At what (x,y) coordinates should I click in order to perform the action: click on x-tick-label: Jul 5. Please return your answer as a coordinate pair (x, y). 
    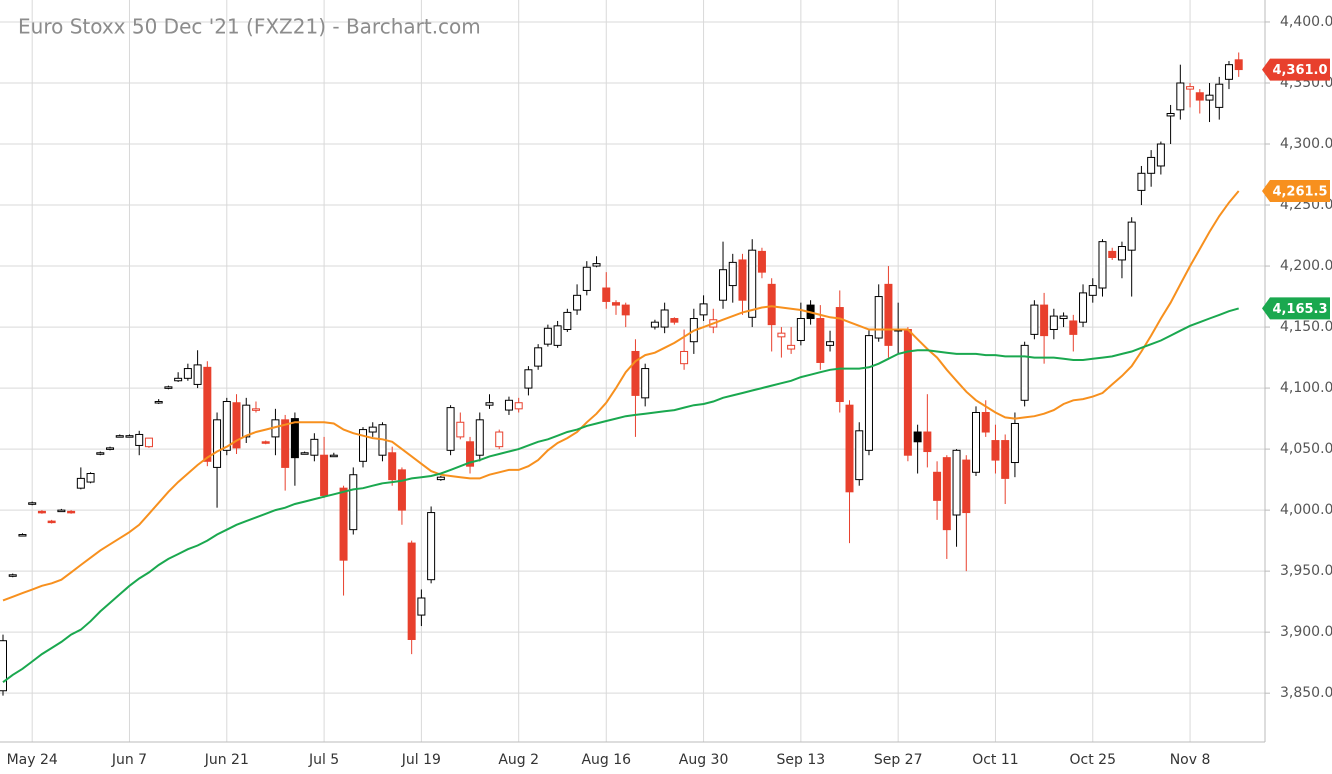
    Looking at the image, I should click on (323, 760).